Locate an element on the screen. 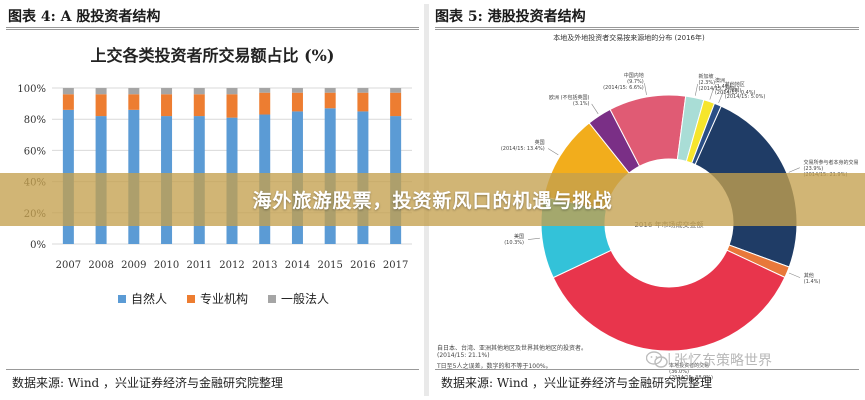 The image size is (865, 400). legend-label: 自然人 is located at coordinates (149, 299).